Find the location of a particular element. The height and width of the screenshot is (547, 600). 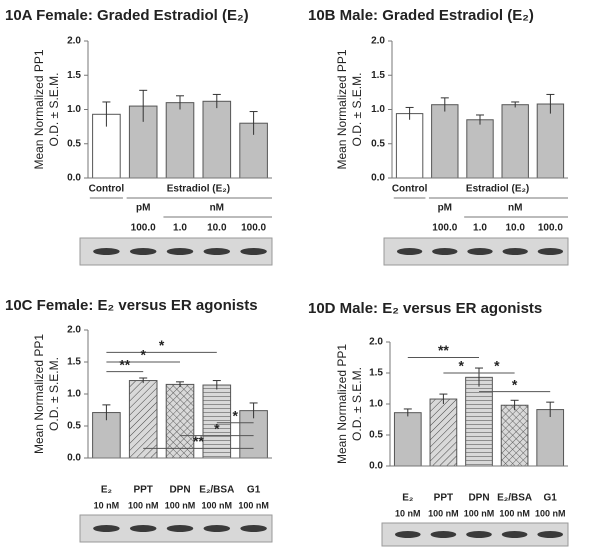

panel-title: 10C Female: E₂ versus ER agonists is located at coordinates (131, 305).